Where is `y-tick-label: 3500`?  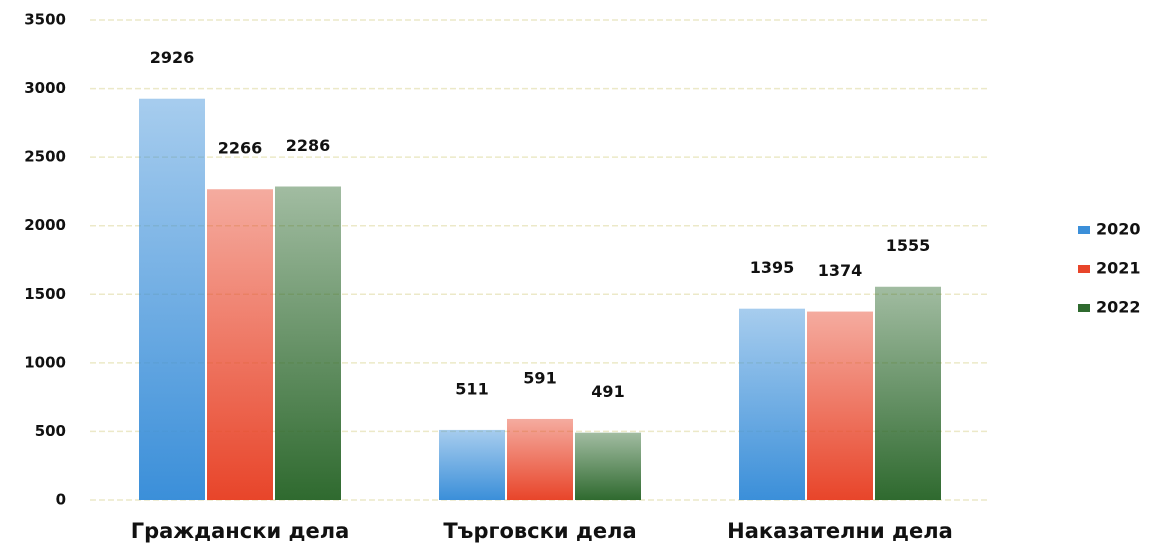 y-tick-label: 3500 is located at coordinates (45, 20).